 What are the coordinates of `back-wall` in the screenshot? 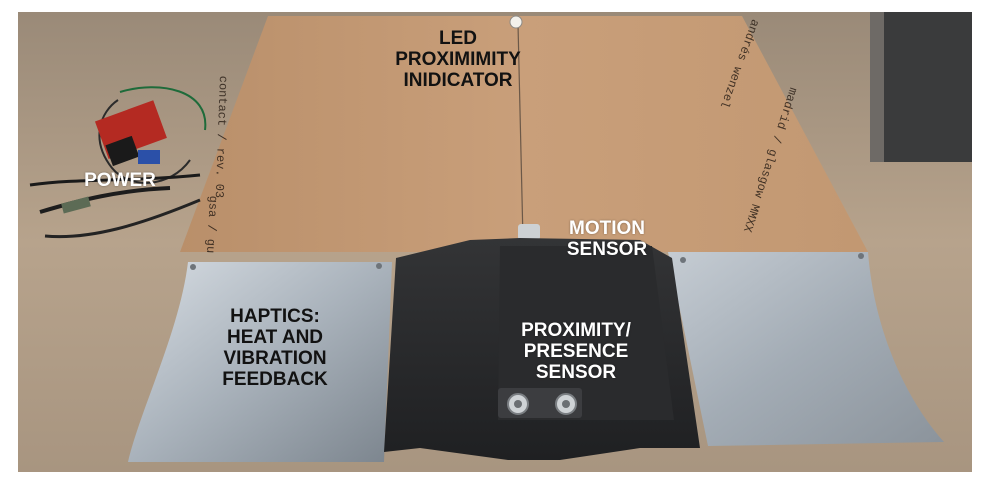 It's located at (926, 87).